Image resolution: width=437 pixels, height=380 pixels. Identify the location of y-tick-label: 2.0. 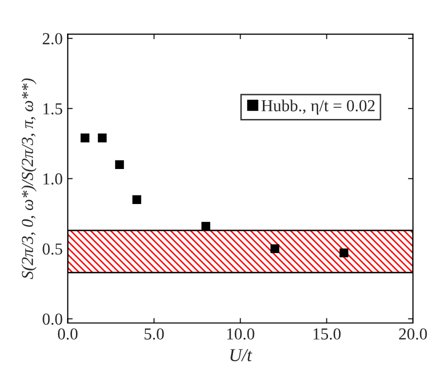
(52, 38).